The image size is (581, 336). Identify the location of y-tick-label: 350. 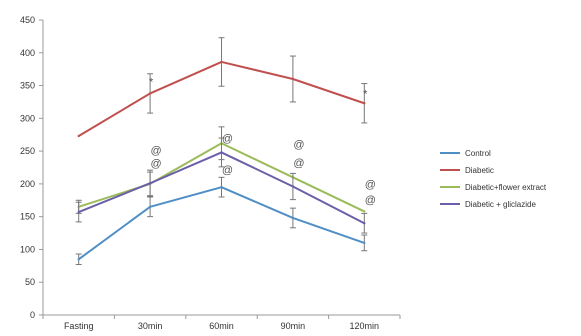
(27, 86).